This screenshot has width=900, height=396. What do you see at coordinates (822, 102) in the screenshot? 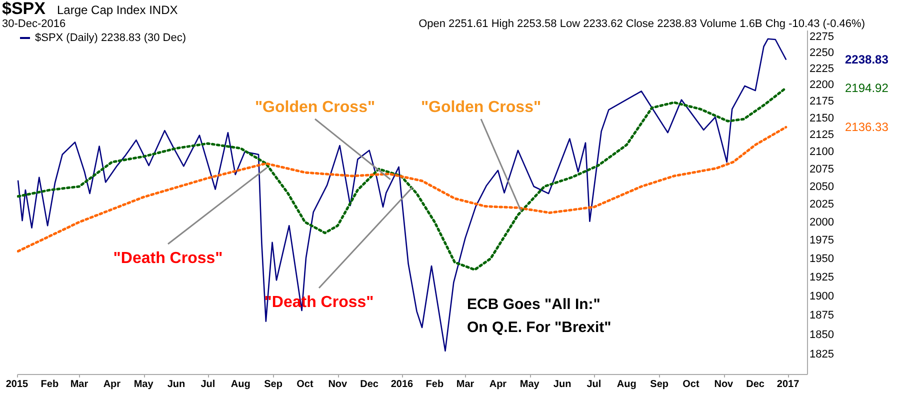
I see `y-tick-label: 2175` at bounding box center [822, 102].